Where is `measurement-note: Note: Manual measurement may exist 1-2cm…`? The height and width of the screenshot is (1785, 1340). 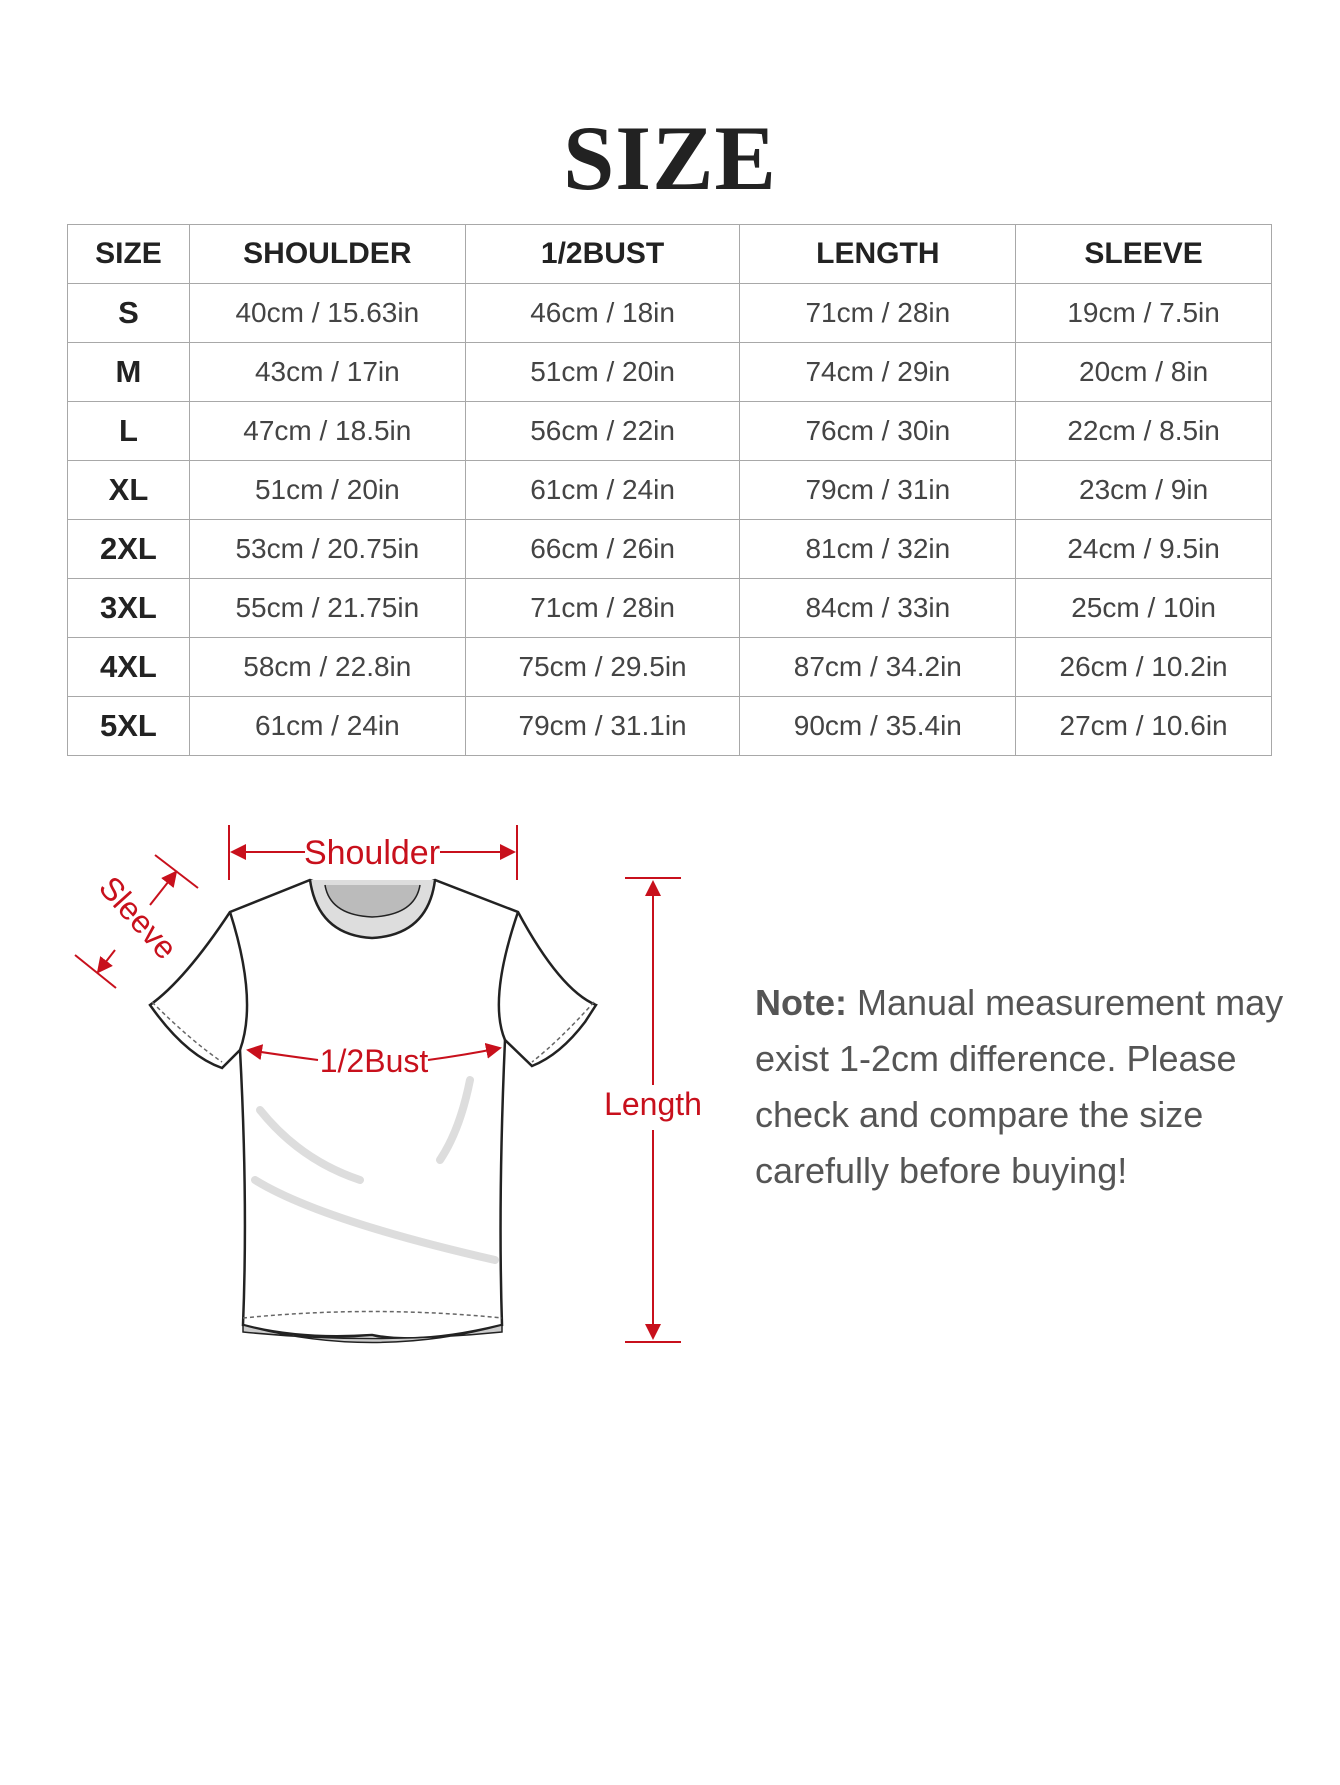 measurement-note: Note: Manual measurement may exist 1-2cm… is located at coordinates (1025, 1087).